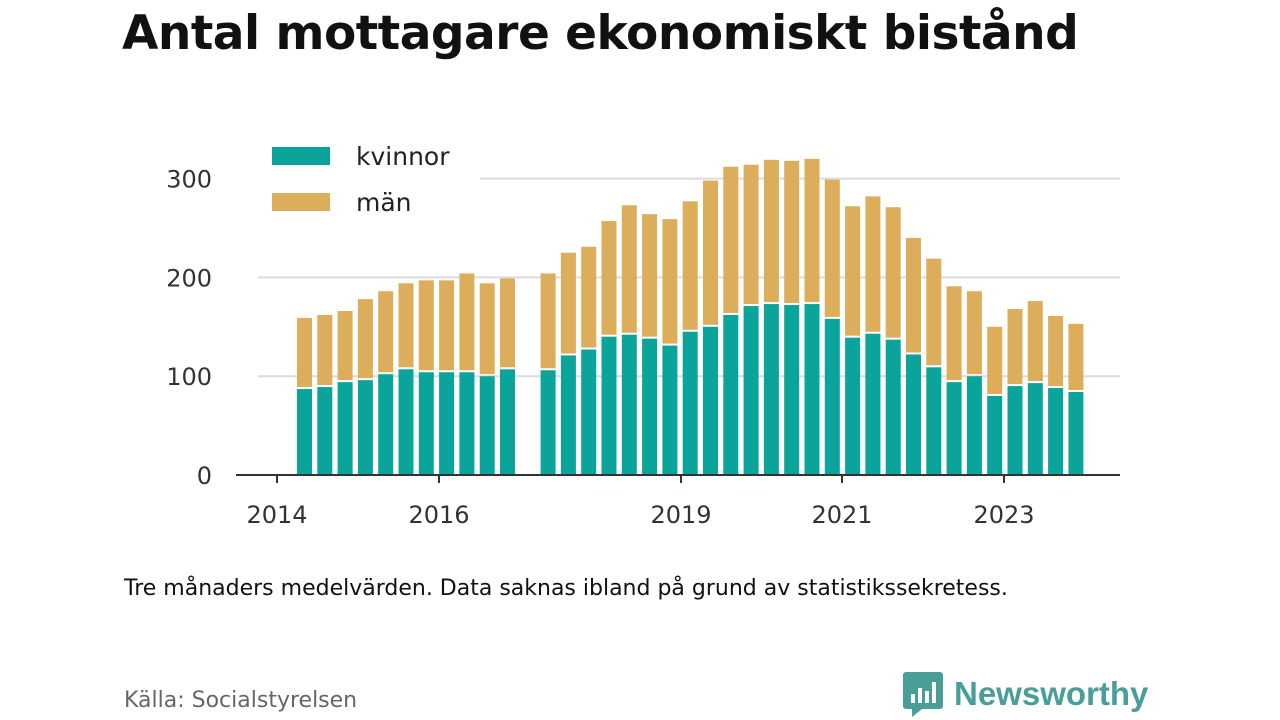  Describe the element at coordinates (841, 515) in the screenshot. I see `x-tick-label: 2021` at that location.